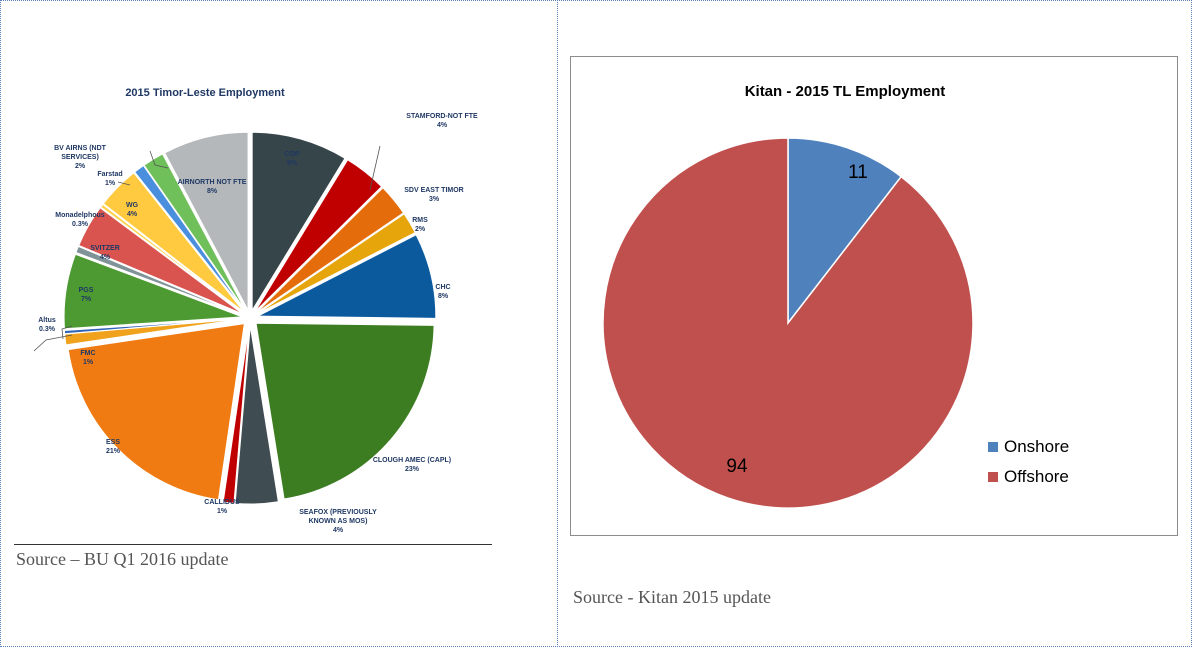 This screenshot has height=650, width=1195. What do you see at coordinates (993, 477) in the screenshot?
I see `legend-swatch-offshore` at bounding box center [993, 477].